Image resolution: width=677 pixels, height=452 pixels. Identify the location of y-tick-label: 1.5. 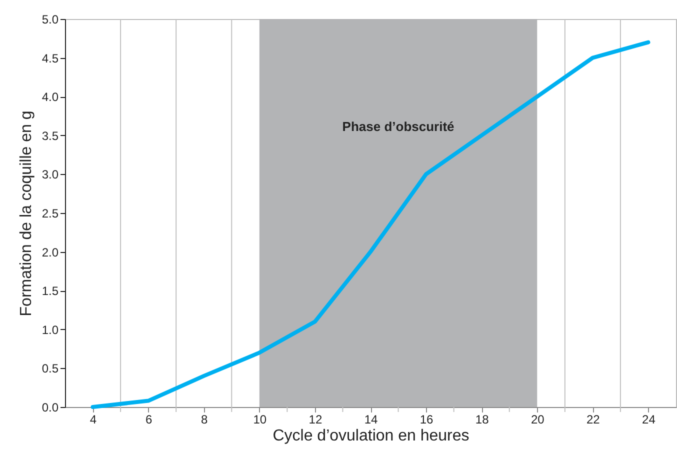
(50, 291).